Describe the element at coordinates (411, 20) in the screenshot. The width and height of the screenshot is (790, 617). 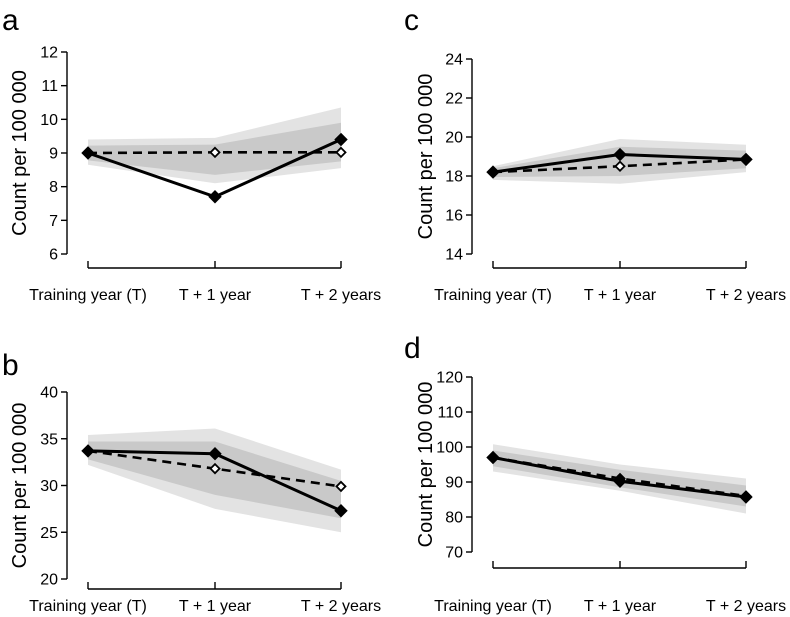
I see `panel-letter: c` at that location.